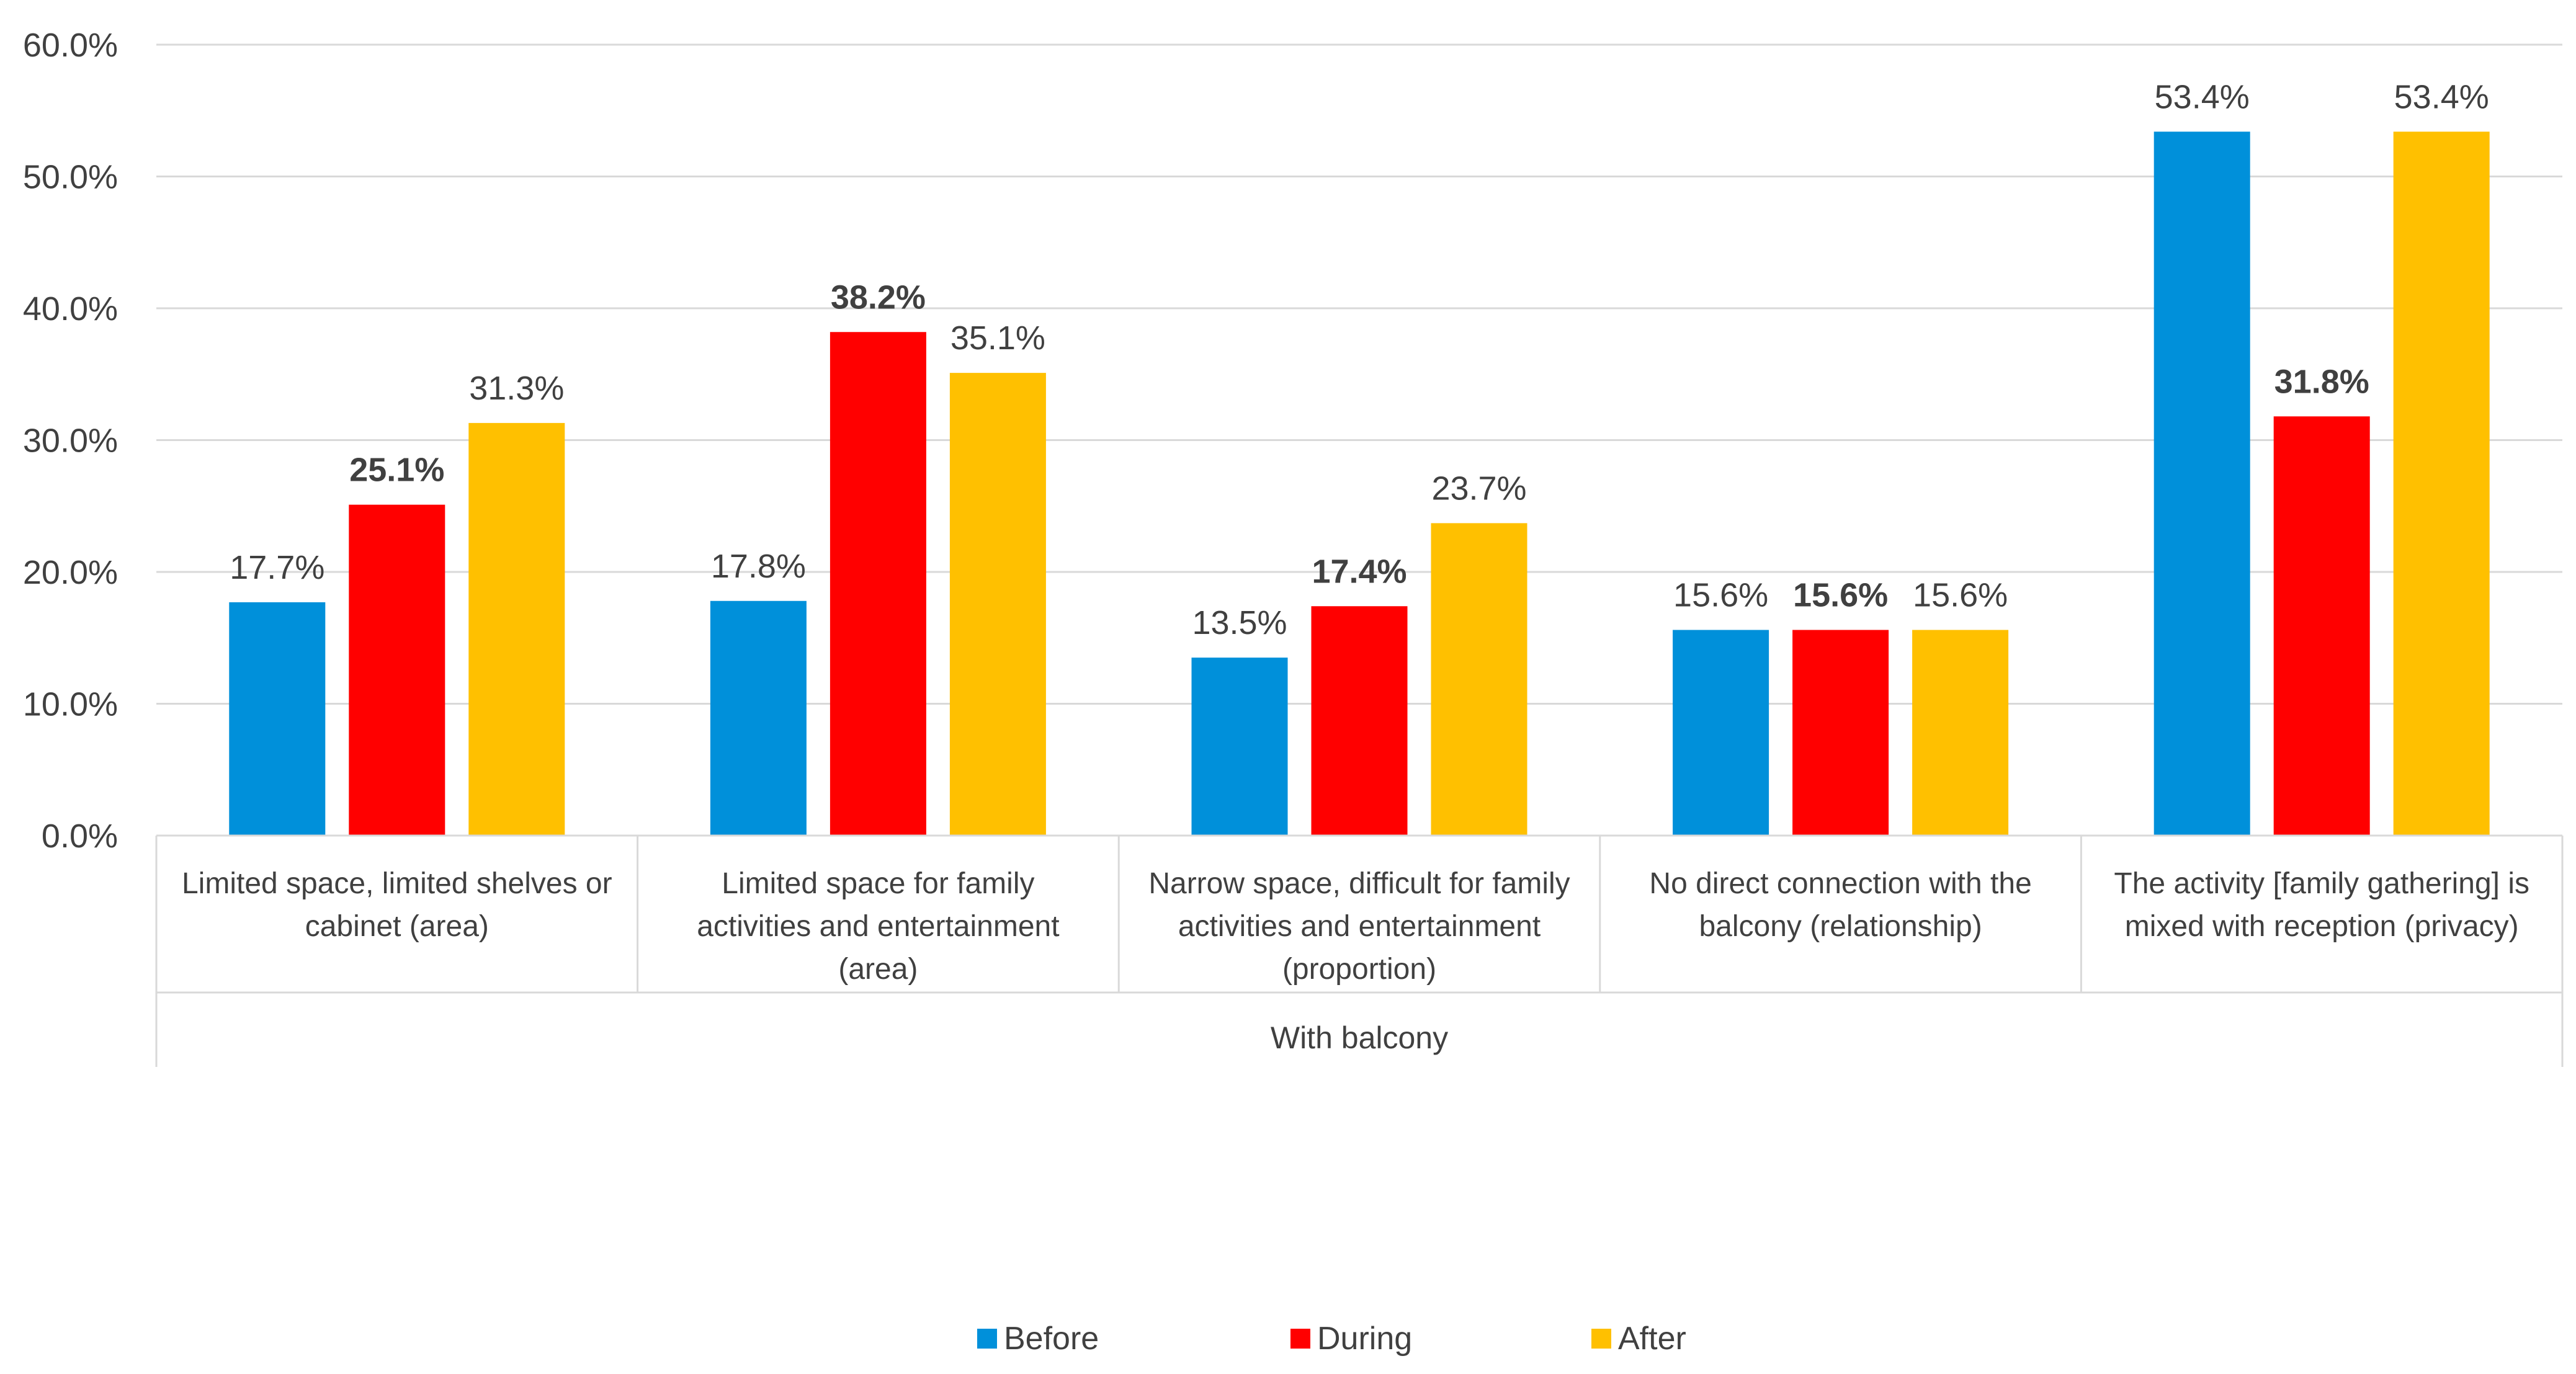  What do you see at coordinates (516, 389) in the screenshot?
I see `data-label: 31.3%` at bounding box center [516, 389].